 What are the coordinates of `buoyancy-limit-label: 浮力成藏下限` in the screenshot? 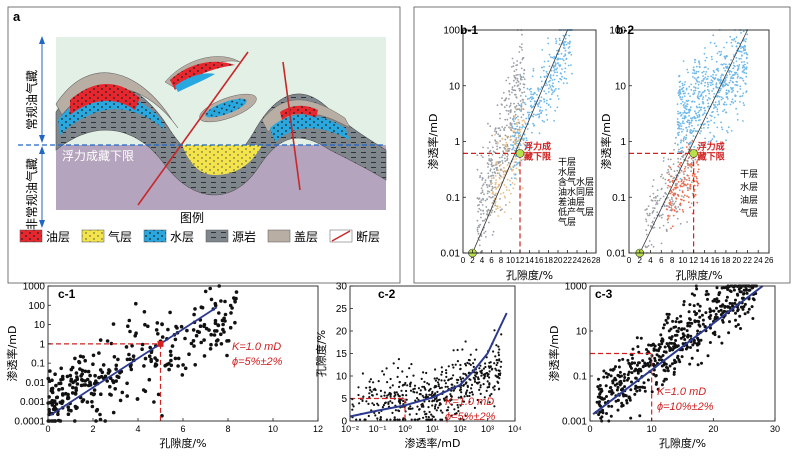 It's located at (98, 156).